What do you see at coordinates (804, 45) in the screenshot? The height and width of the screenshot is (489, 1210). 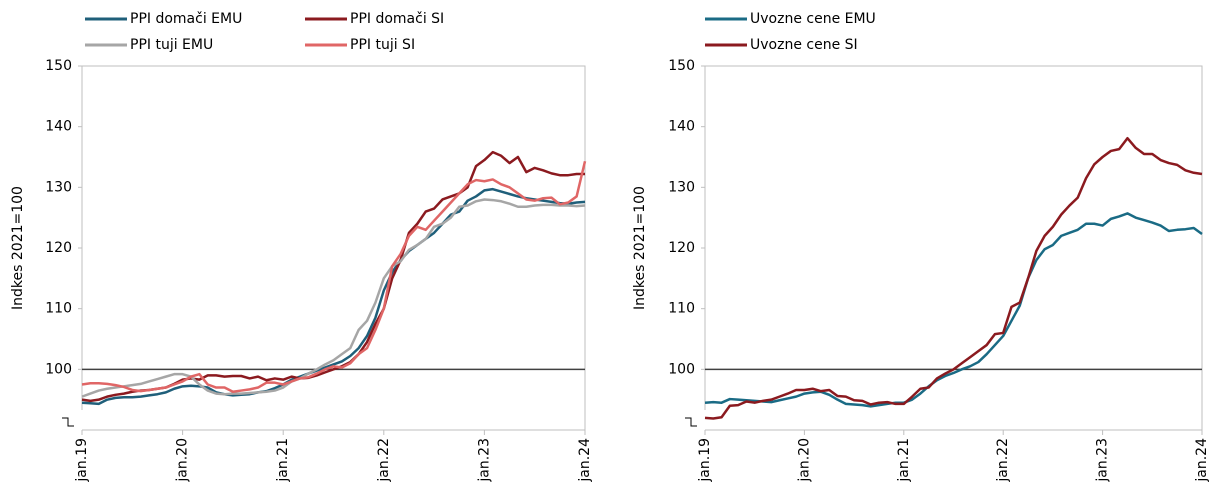 I see `legend-label: Uvozne cene SI` at bounding box center [804, 45].